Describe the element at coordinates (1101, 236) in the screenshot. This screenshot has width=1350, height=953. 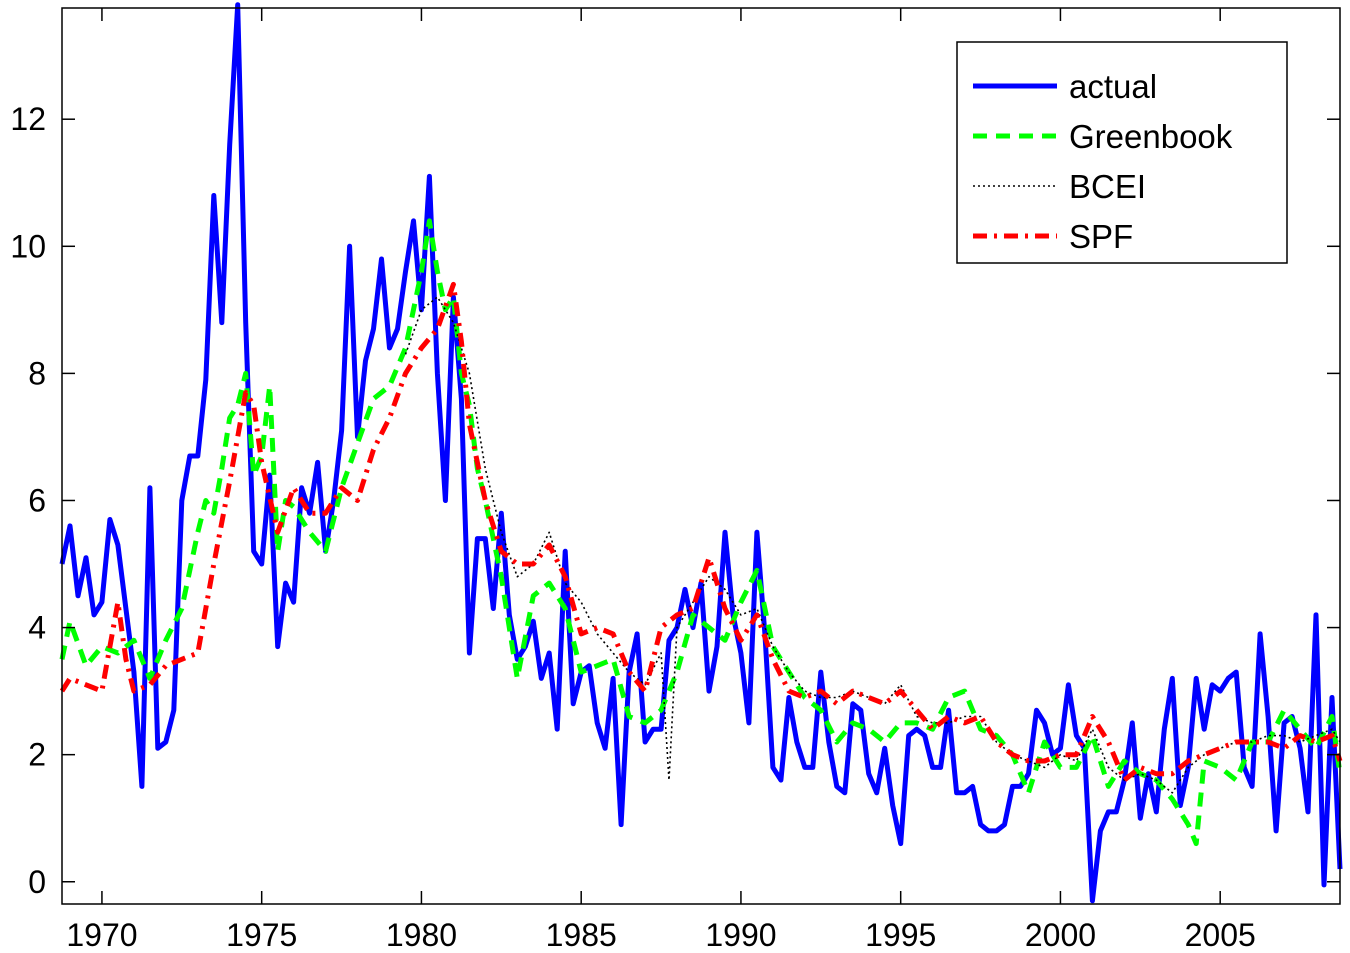
I see `legend-label-spf: SPF` at that location.